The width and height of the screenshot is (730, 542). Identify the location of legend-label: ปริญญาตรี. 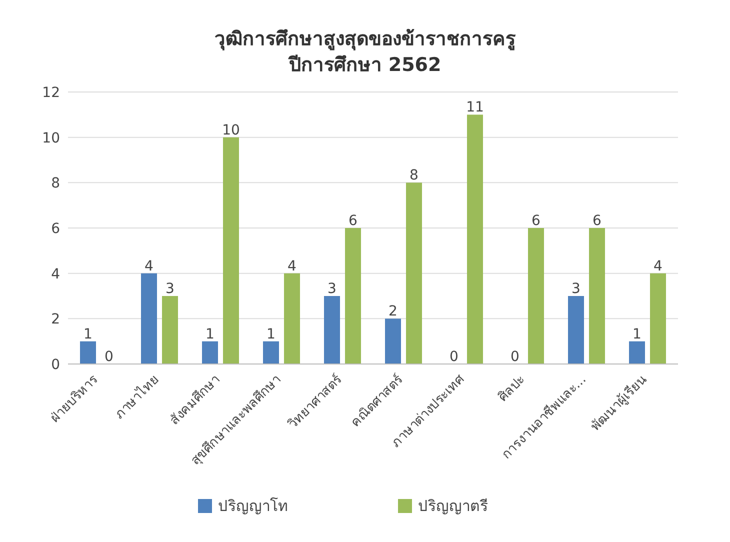
(452, 506).